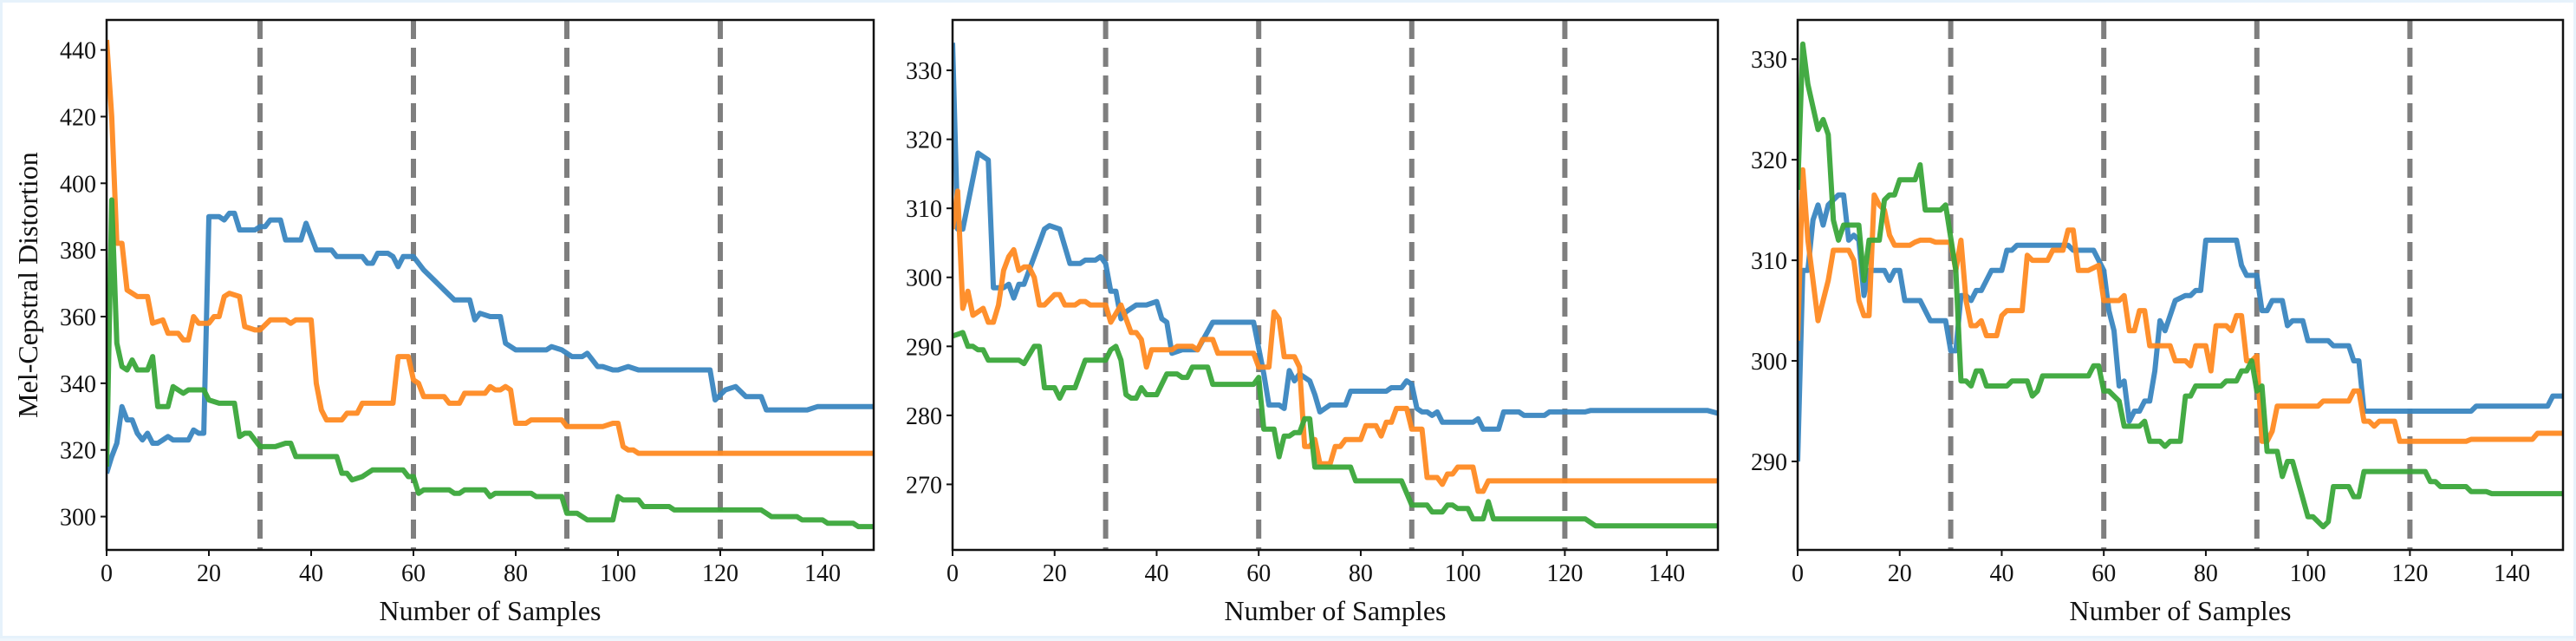 The height and width of the screenshot is (641, 2576). Describe the element at coordinates (78, 384) in the screenshot. I see `y-tick-label: 340` at that location.